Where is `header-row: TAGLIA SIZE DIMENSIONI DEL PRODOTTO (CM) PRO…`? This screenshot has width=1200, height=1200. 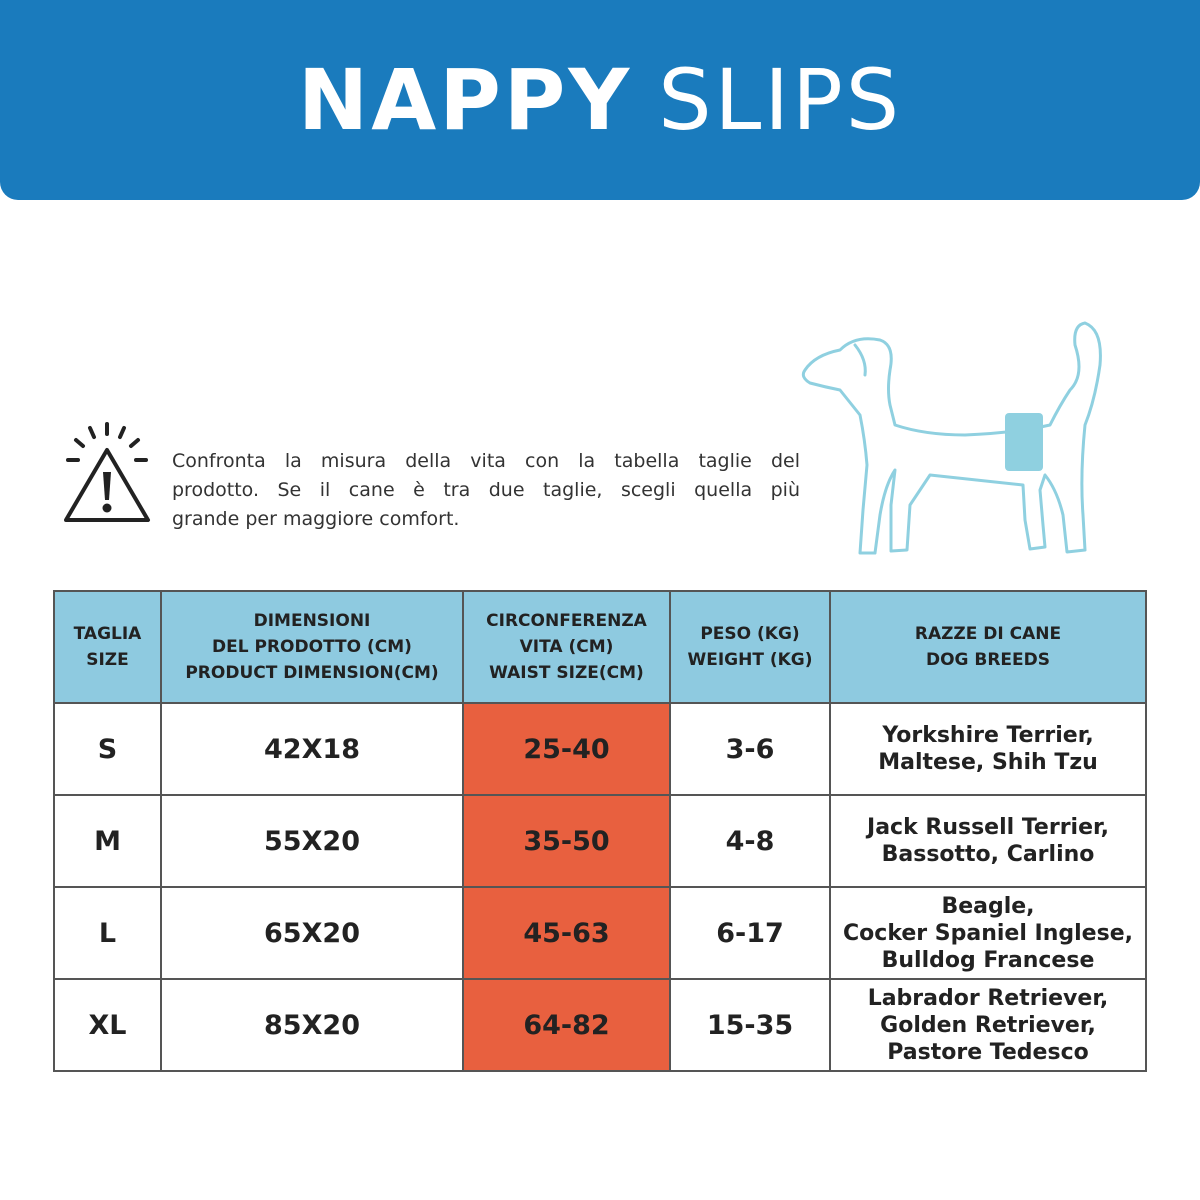 header-row: TAGLIA SIZE DIMENSIONI DEL PRODOTTO (CM) PRO… is located at coordinates (600, 647).